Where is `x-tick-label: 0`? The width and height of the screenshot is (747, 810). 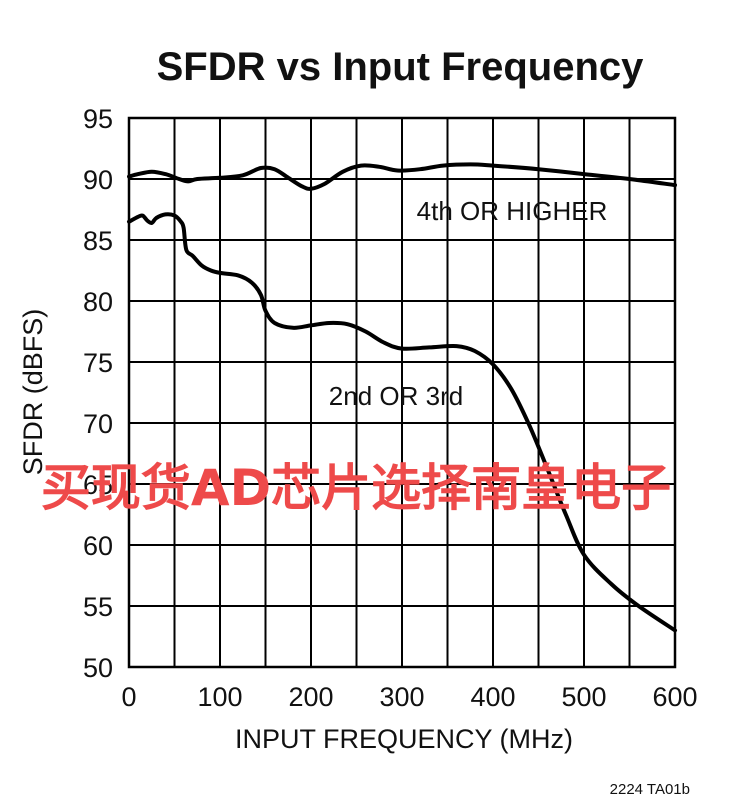 x-tick-label: 0 is located at coordinates (128, 697).